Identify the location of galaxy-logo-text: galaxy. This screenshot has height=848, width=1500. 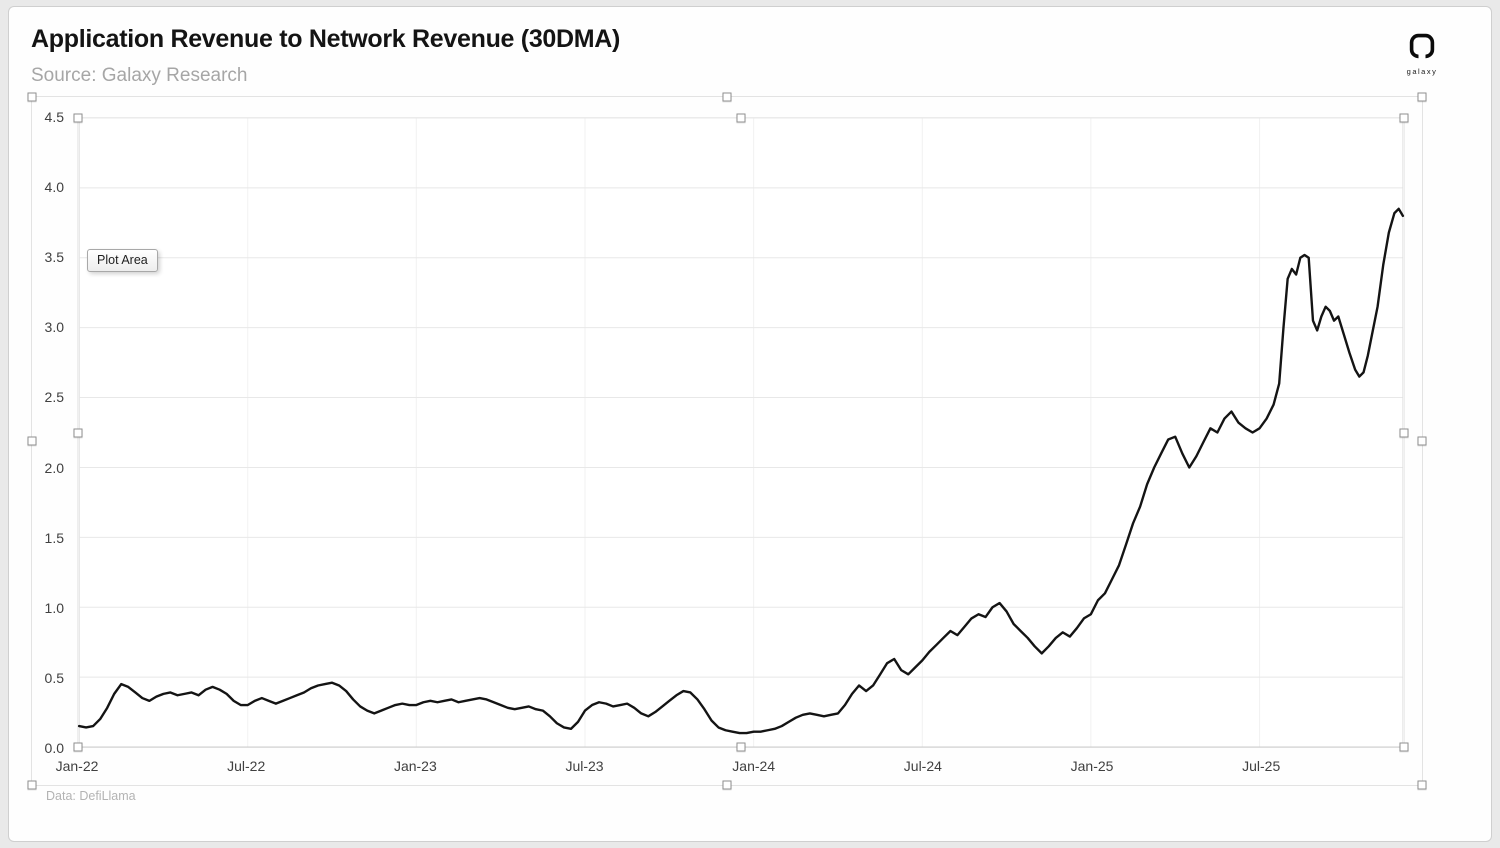
(1422, 71).